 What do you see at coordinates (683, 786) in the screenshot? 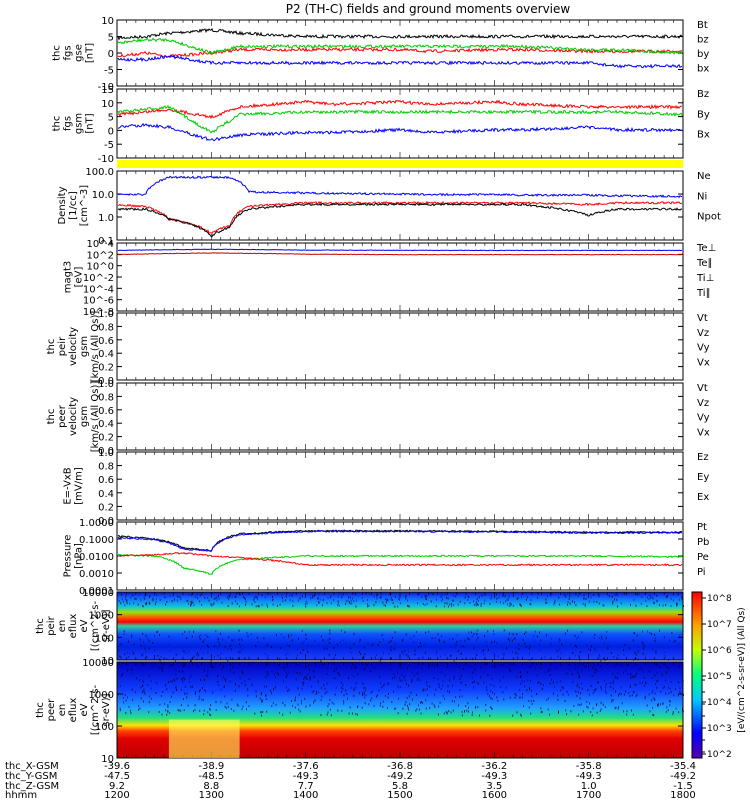
I see `x-tick-z: -1.5` at bounding box center [683, 786].